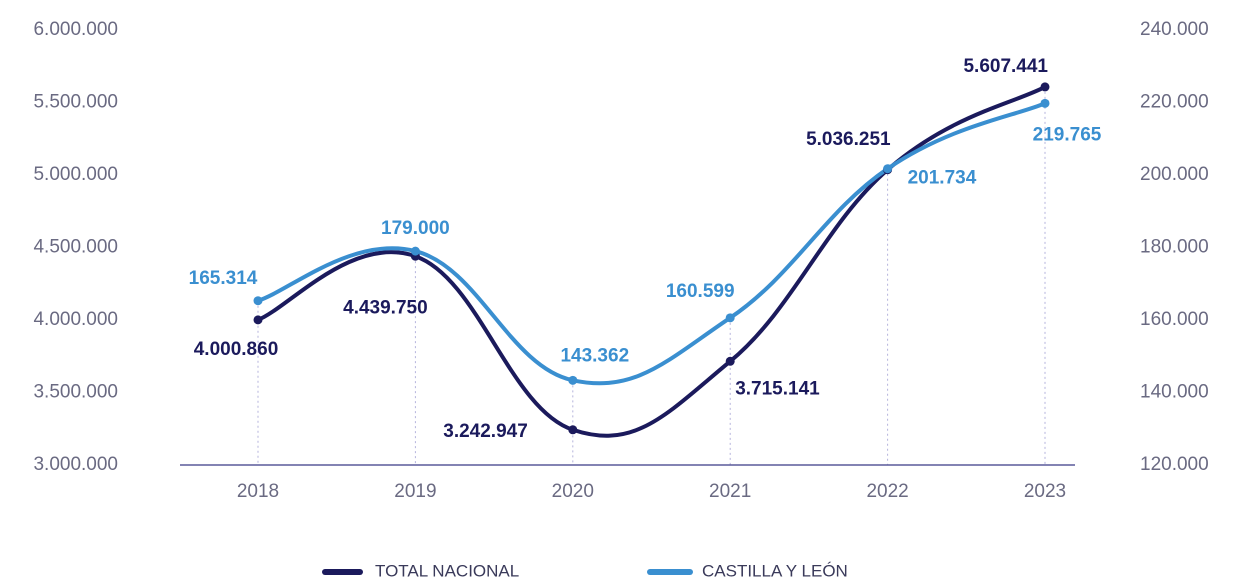 The image size is (1246, 581). I want to click on y2-tick-label: 180.000, so click(1174, 247).